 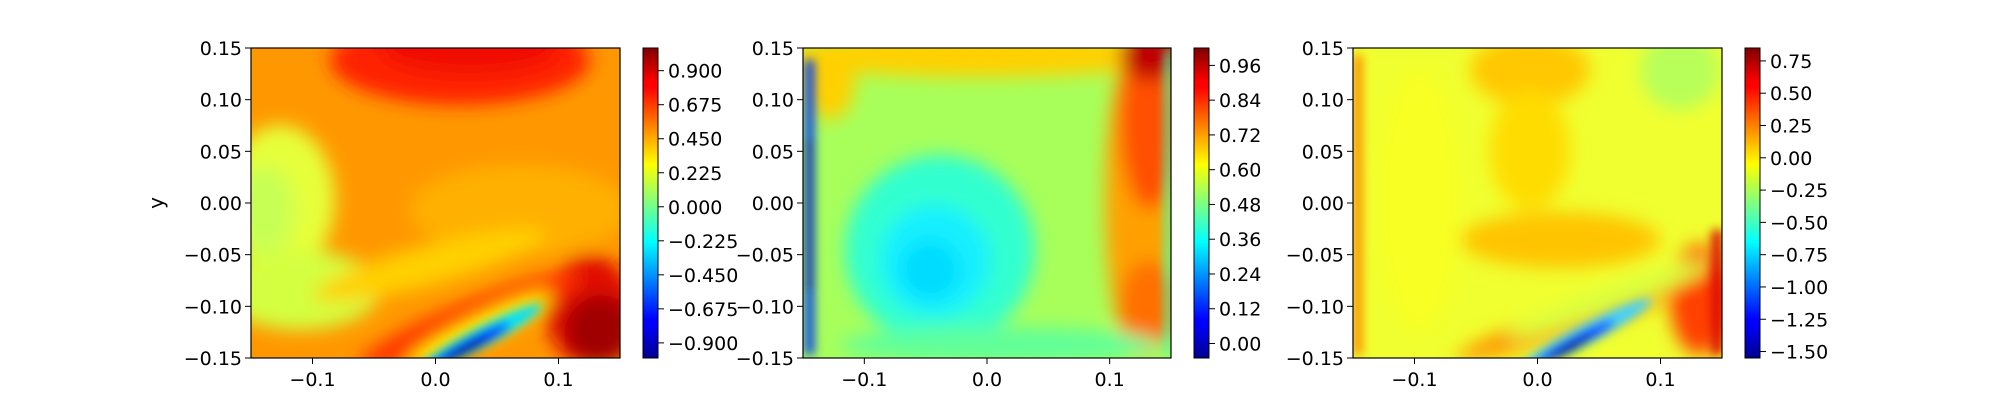 I want to click on colorbar-tick-label: −0.450, so click(x=703, y=276).